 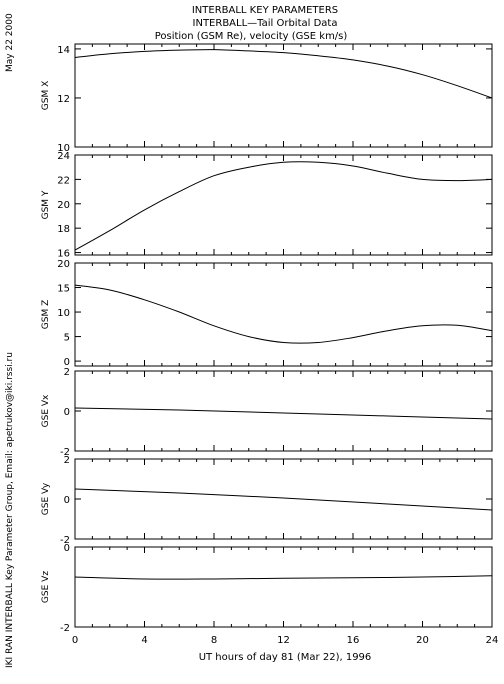 What do you see at coordinates (46, 587) in the screenshot?
I see `y-axis-label: GSE Vz` at bounding box center [46, 587].